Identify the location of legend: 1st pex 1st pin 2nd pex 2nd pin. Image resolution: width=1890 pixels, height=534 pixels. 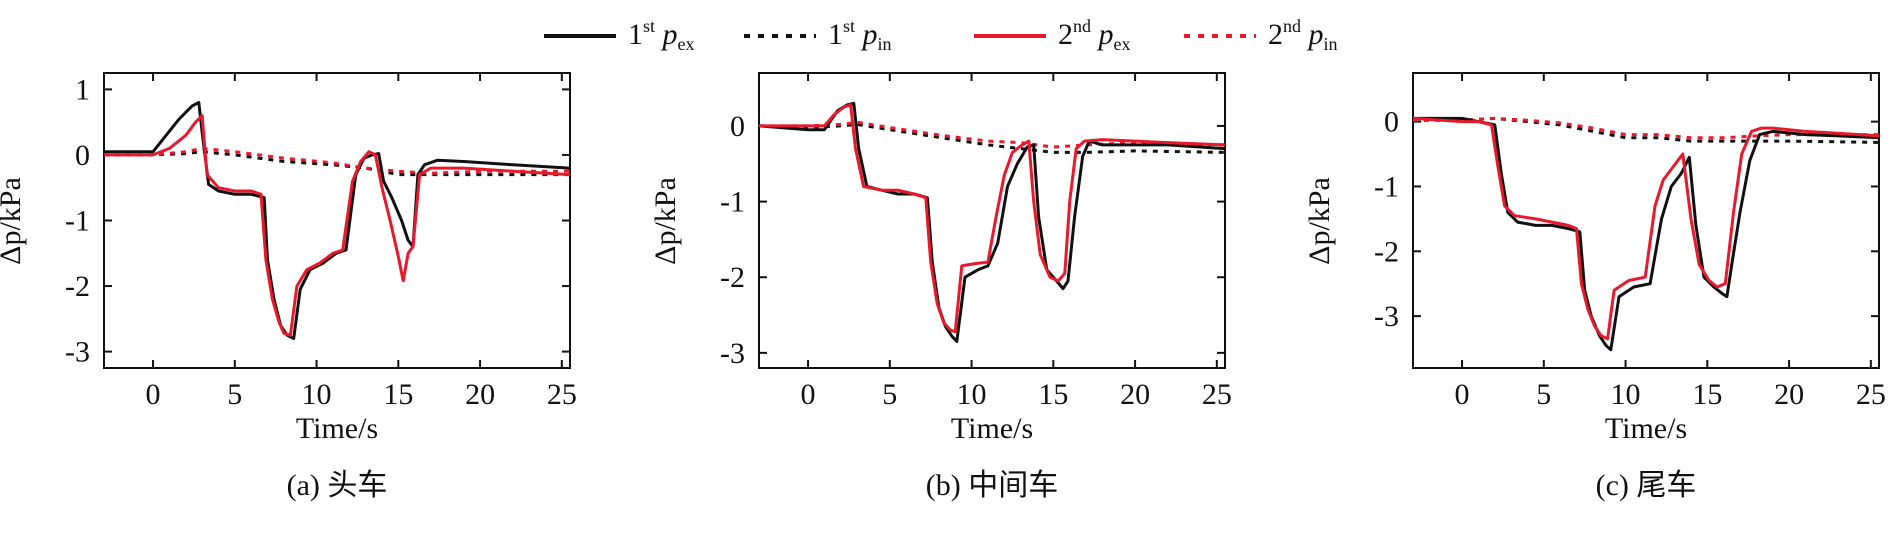
(970, 38).